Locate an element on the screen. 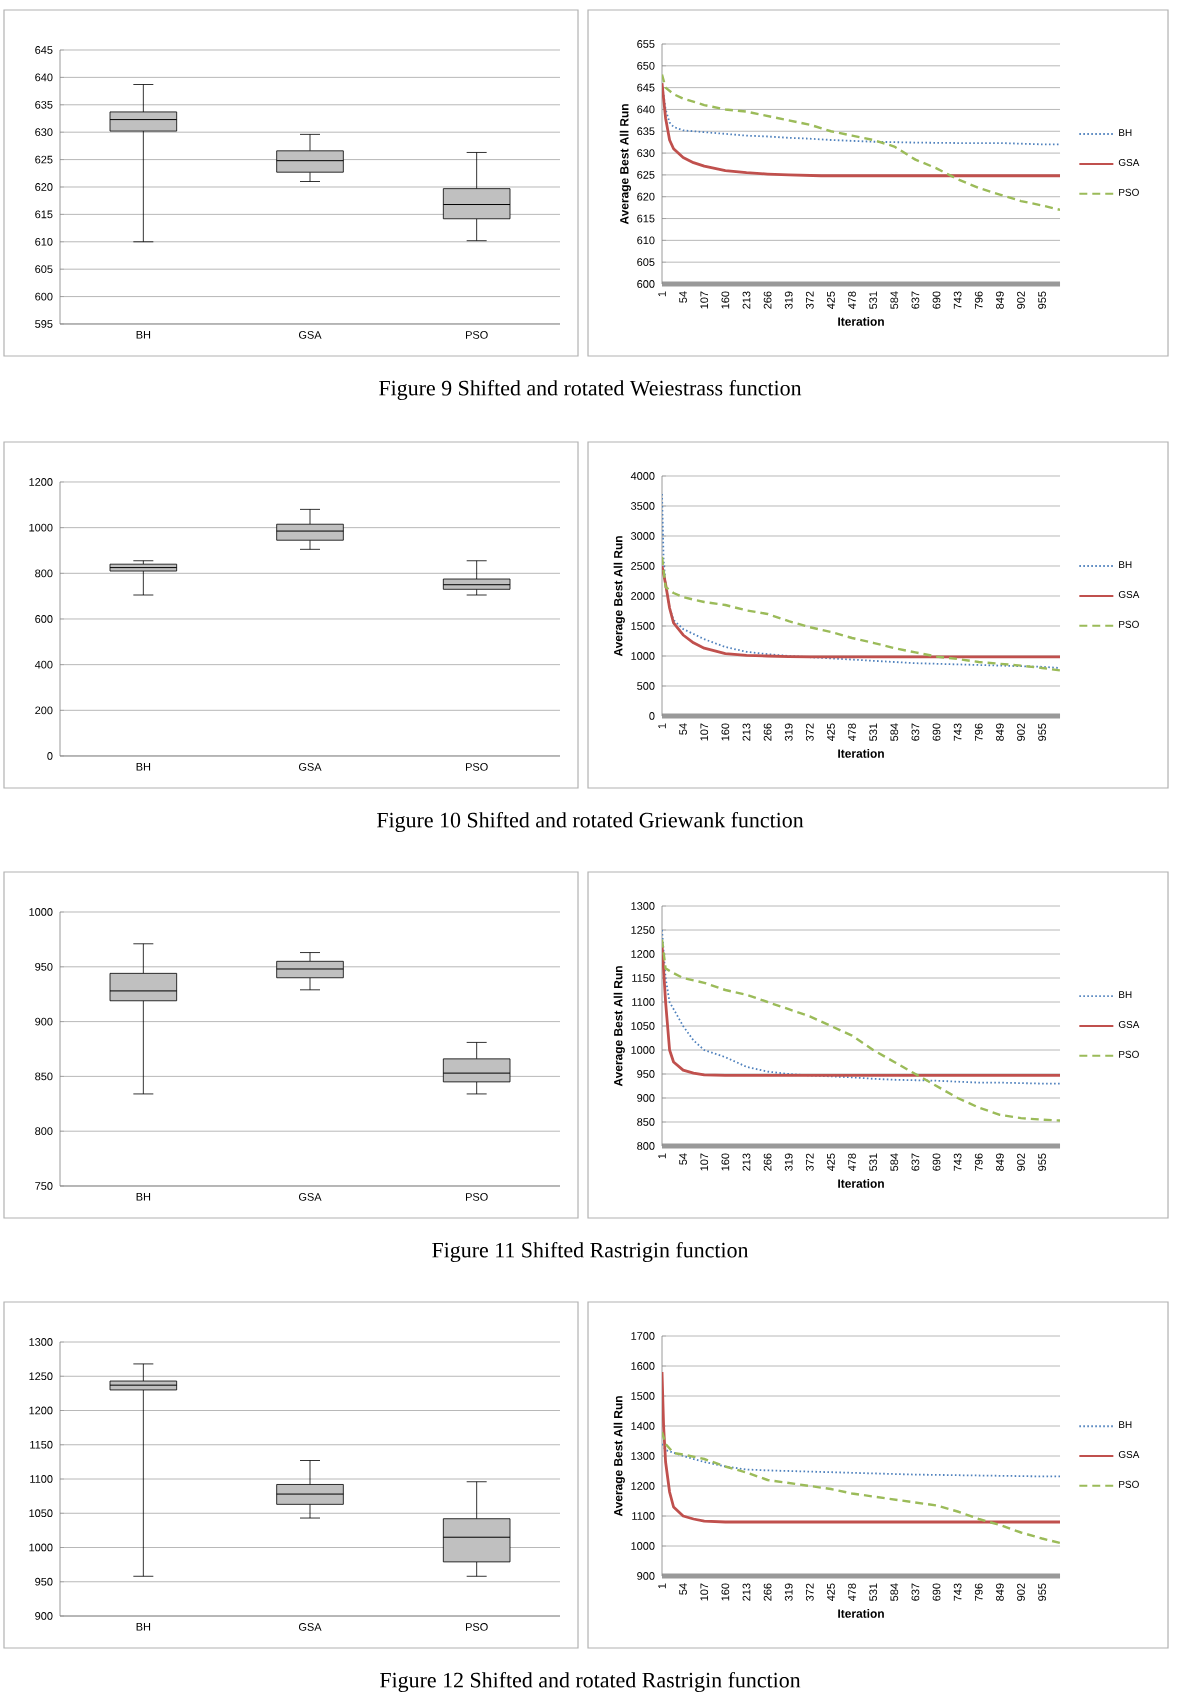 This screenshot has height=1702, width=1180. caption: Figure 9 Shifted and rotated Weiestrass function is located at coordinates (590, 390).